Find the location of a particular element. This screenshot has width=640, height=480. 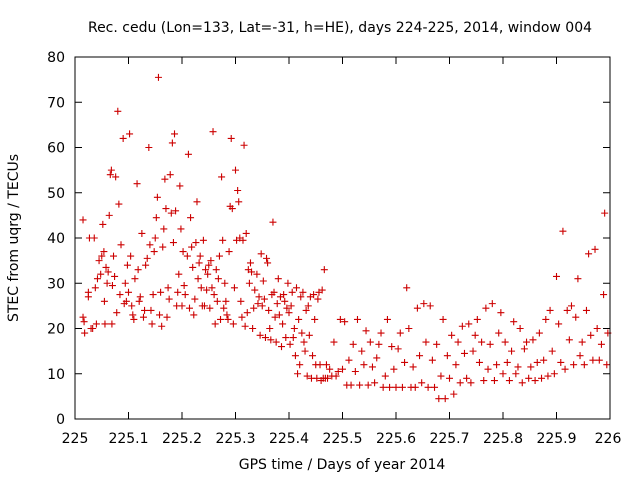

y-tick-label: 40 is located at coordinates (56, 239).